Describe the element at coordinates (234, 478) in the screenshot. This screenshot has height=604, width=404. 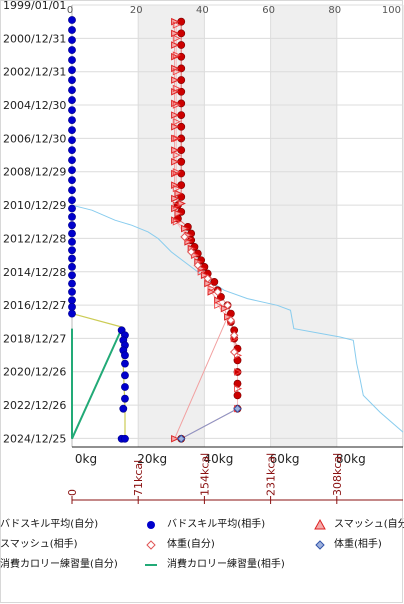
I see `calorie-axis: 0 71kcal 154kcal 231kcal 308kcal` at that location.